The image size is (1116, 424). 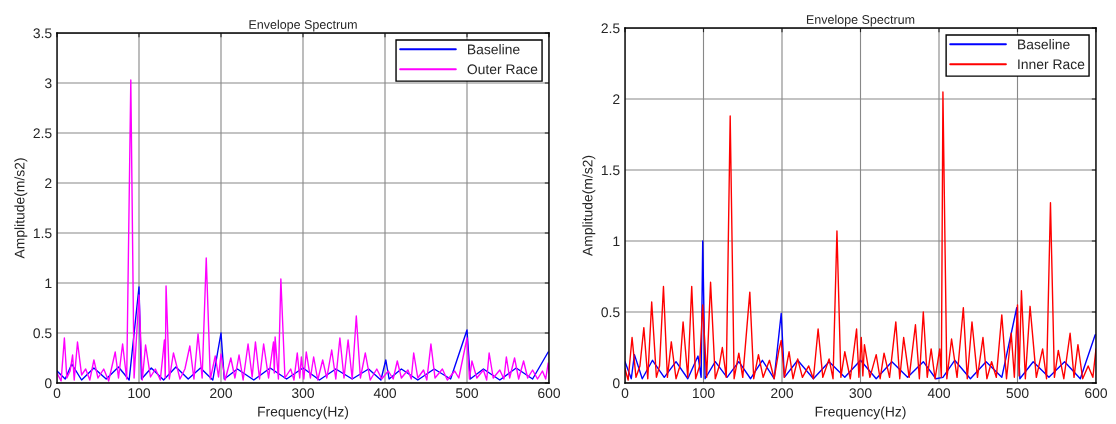 What do you see at coordinates (48, 83) in the screenshot?
I see `y-tick-label: 3` at bounding box center [48, 83].